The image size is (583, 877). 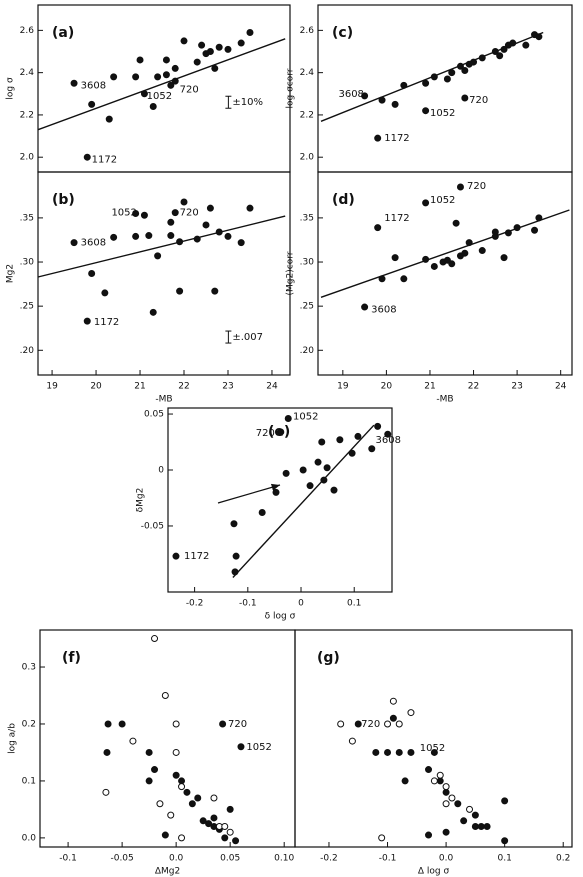 I want to click on plot-frame, so click(x=280, y=500).